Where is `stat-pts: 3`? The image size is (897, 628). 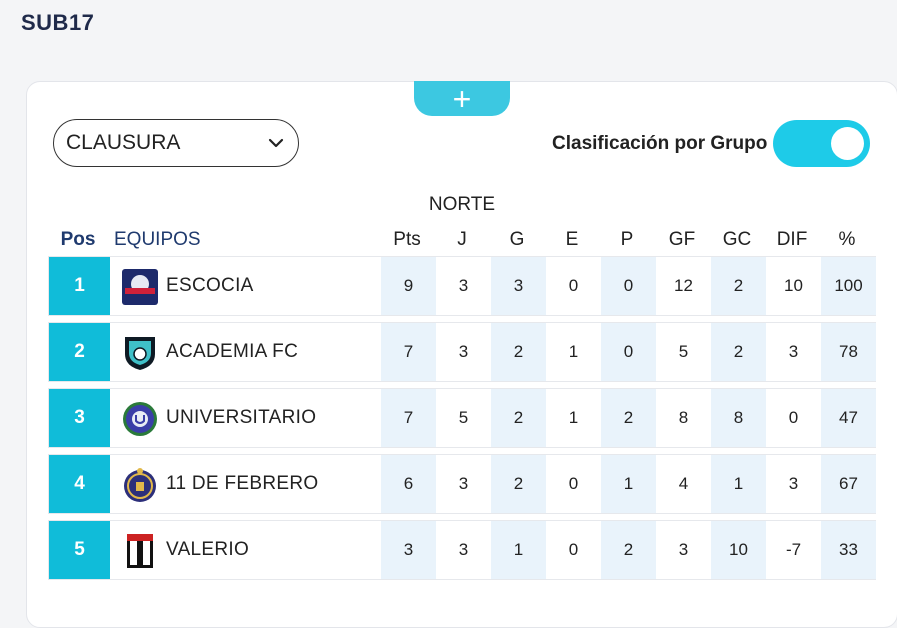
stat-pts: 3 is located at coordinates (408, 550).